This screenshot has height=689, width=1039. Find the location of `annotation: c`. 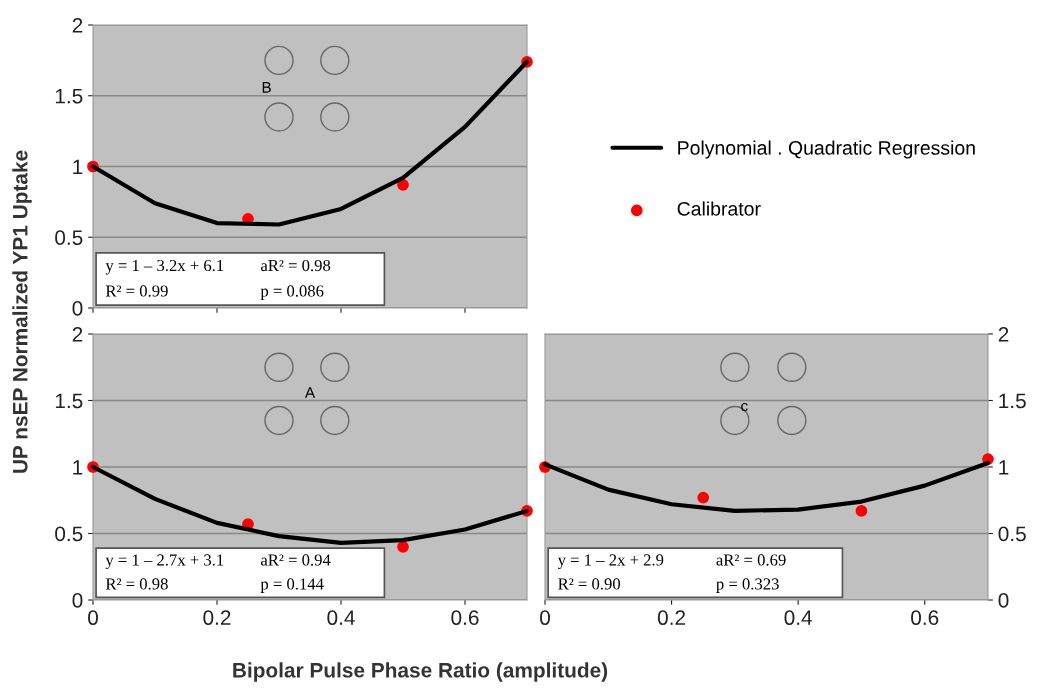

annotation: c is located at coordinates (744, 407).